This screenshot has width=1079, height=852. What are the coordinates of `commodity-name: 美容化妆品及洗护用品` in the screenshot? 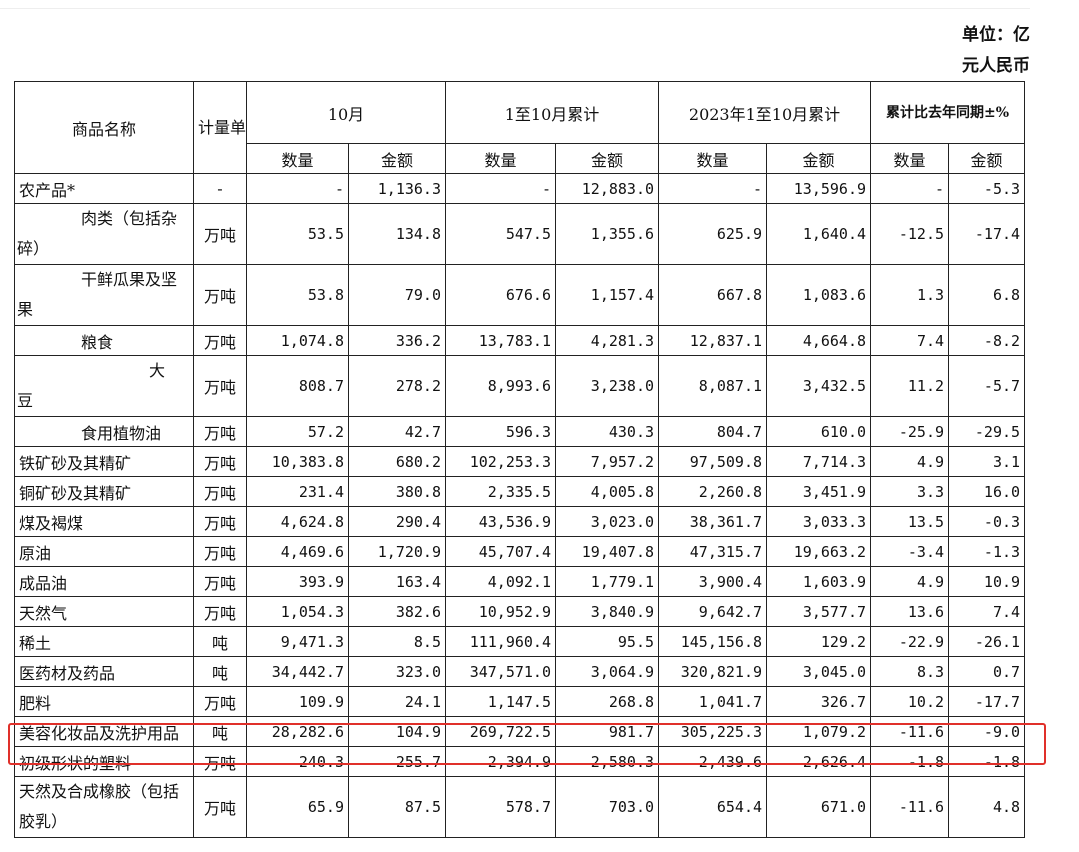 It's located at (104, 731).